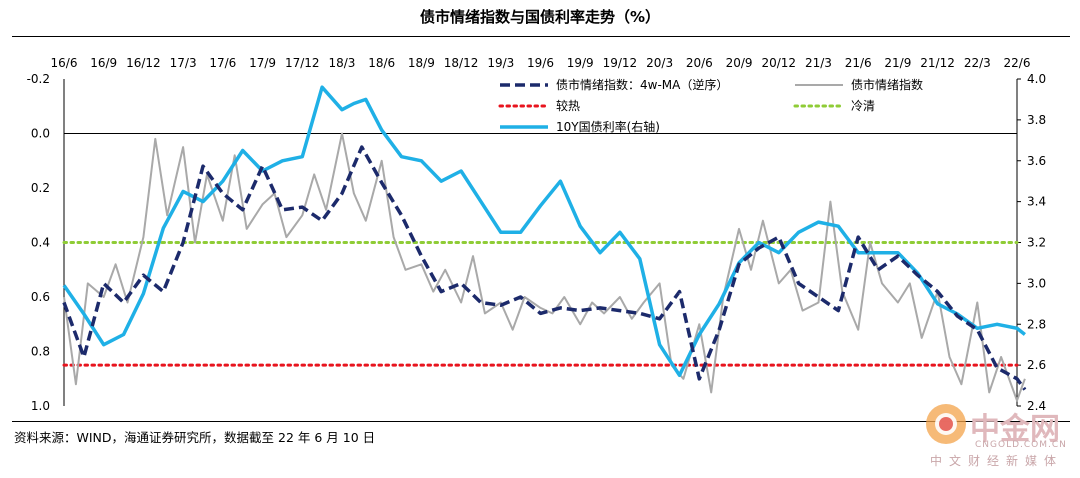 The image size is (1080, 478). Describe the element at coordinates (40, 406) in the screenshot. I see `left-tick-label: 1.0` at that location.